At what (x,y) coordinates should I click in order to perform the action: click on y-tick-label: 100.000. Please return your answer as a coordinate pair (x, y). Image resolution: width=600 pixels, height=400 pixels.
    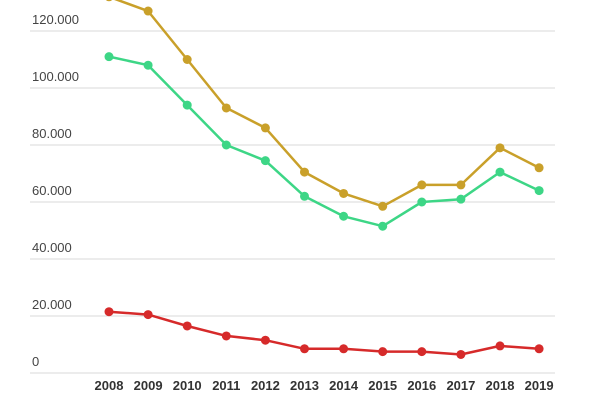
    Looking at the image, I should click on (55, 76).